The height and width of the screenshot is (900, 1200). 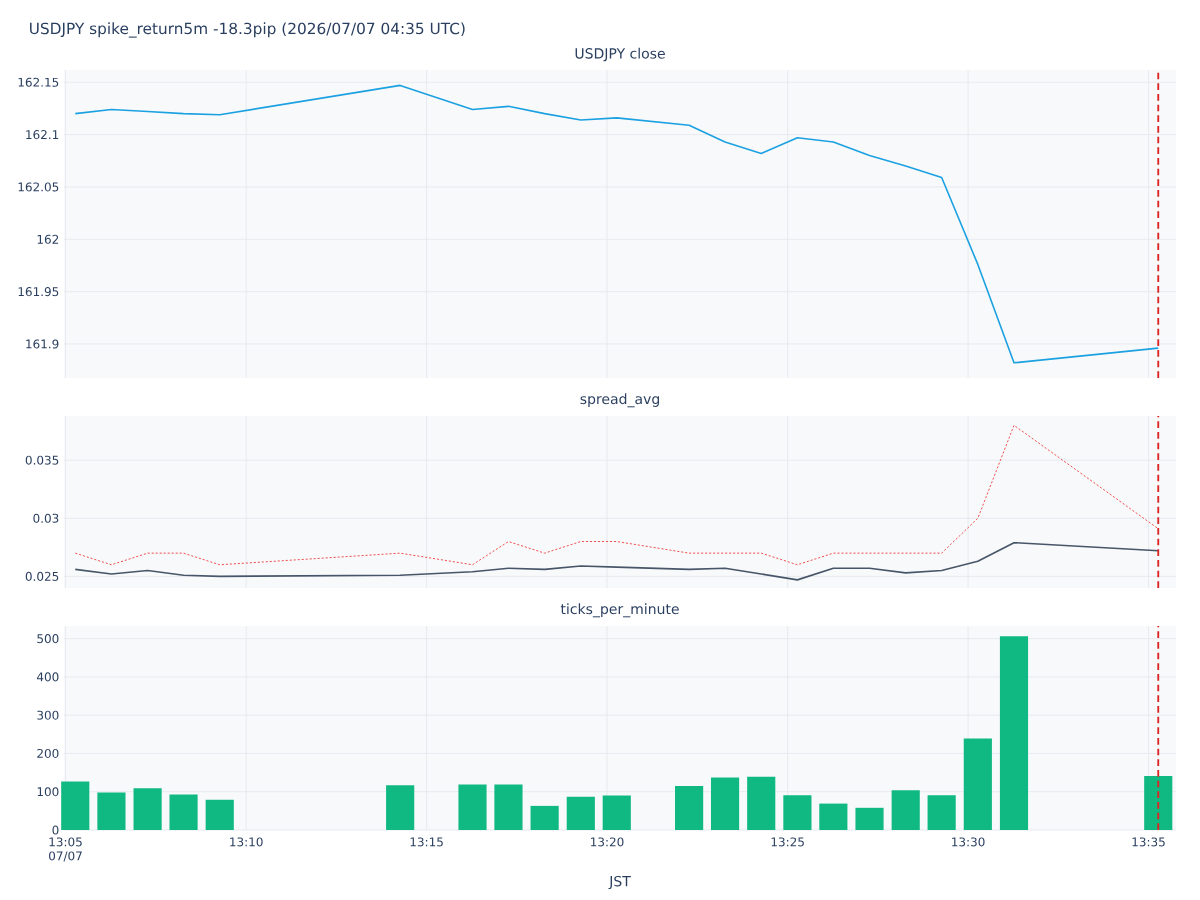 What do you see at coordinates (968, 842) in the screenshot?
I see `x-tick-label: 13:30` at bounding box center [968, 842].